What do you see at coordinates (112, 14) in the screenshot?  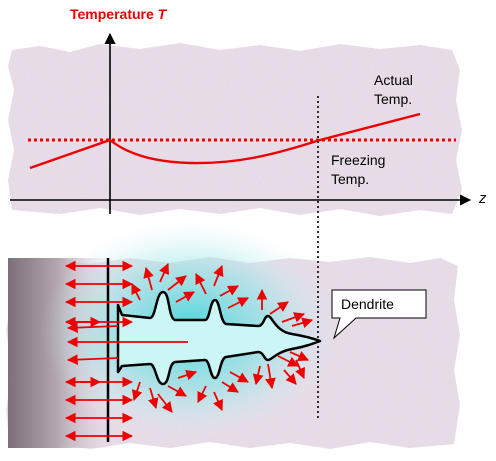 I see `y-axis-label-text: Temperature` at bounding box center [112, 14].